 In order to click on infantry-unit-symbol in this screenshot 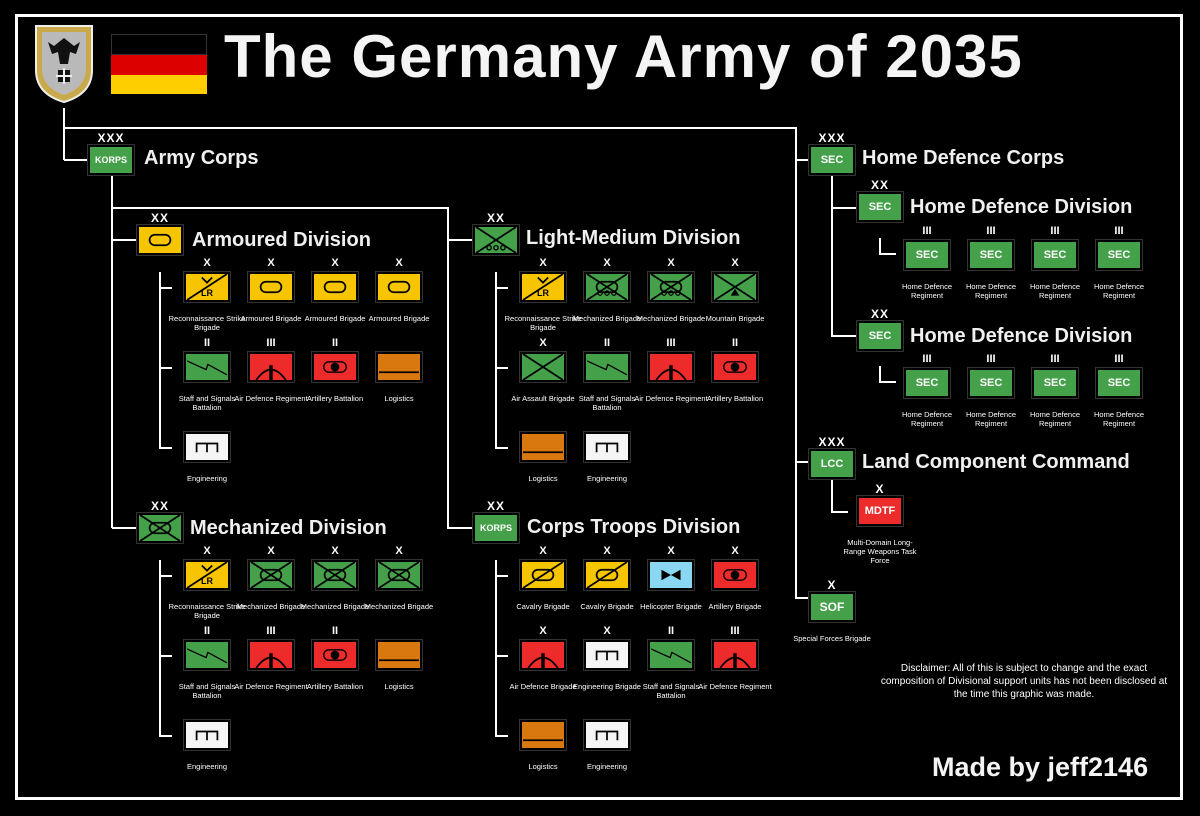, I will do `click(543, 367)`.